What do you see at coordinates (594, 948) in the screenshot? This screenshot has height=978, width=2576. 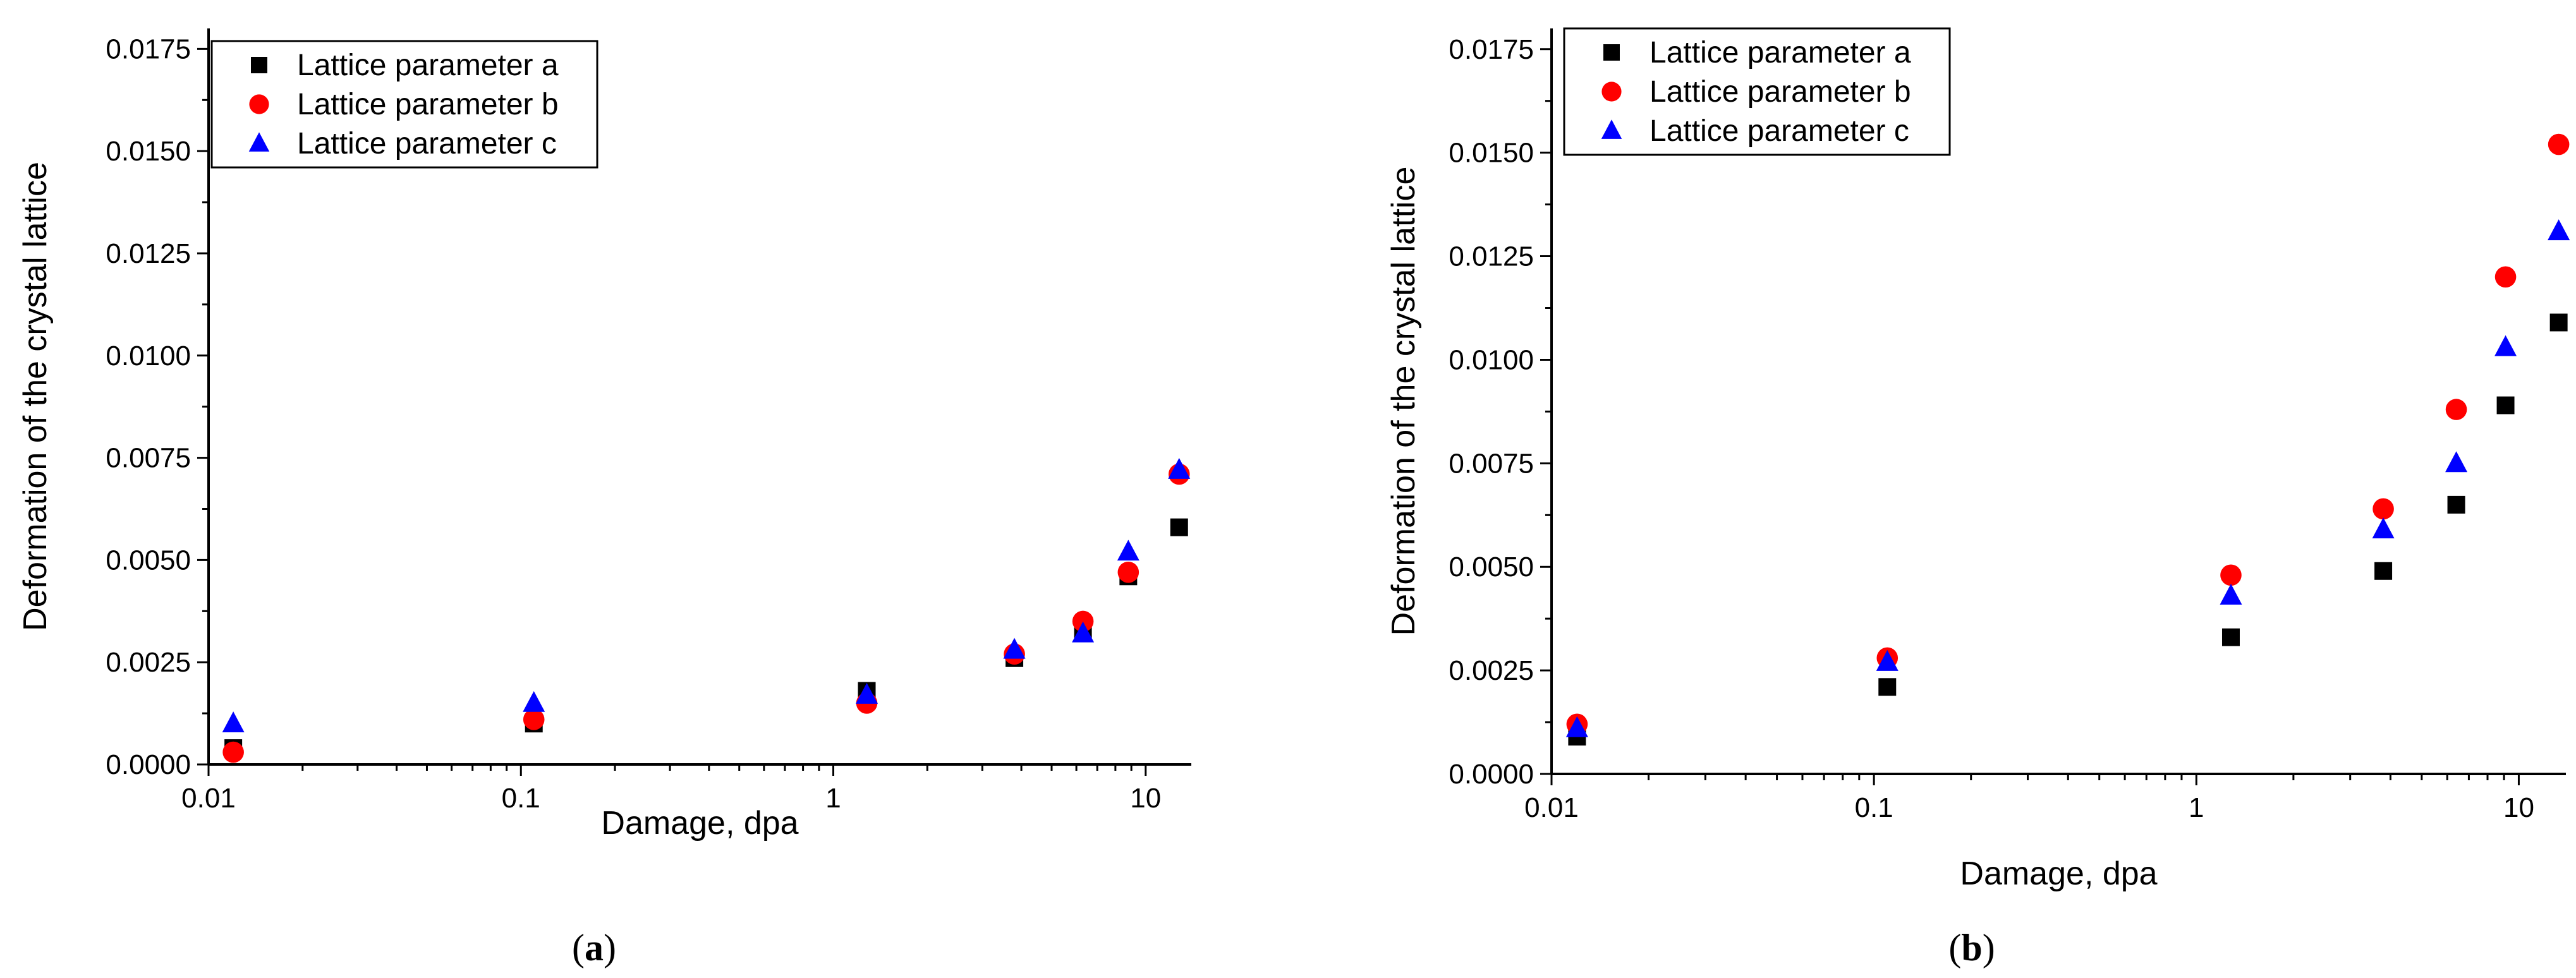 I see `panel-caption: (a)` at bounding box center [594, 948].